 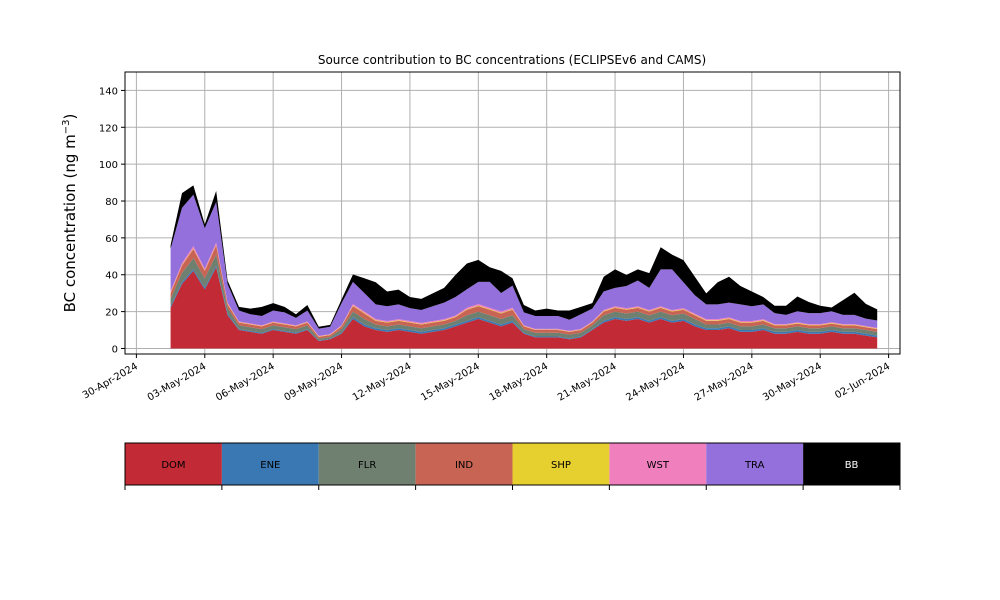 I want to click on legend-swatch-shp, so click(x=561, y=464).